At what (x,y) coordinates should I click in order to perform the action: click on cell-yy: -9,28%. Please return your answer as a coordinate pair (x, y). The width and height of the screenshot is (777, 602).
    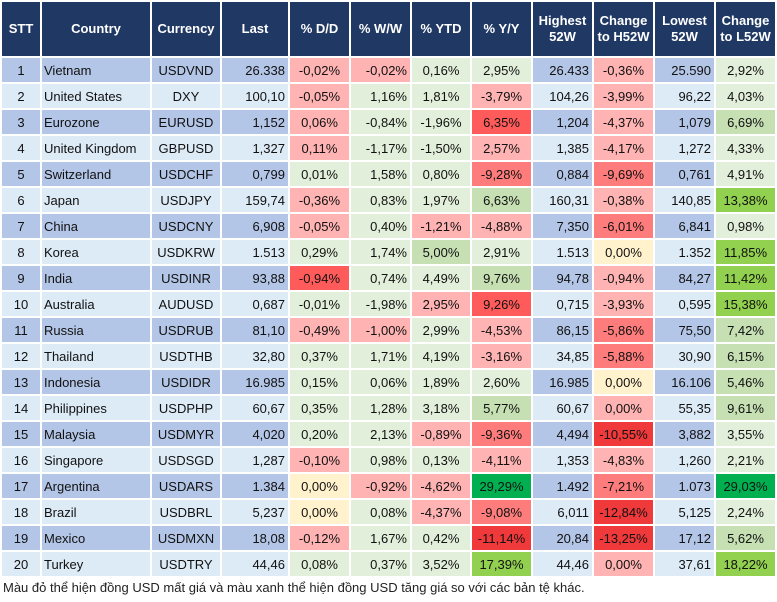
    Looking at the image, I should click on (501, 174).